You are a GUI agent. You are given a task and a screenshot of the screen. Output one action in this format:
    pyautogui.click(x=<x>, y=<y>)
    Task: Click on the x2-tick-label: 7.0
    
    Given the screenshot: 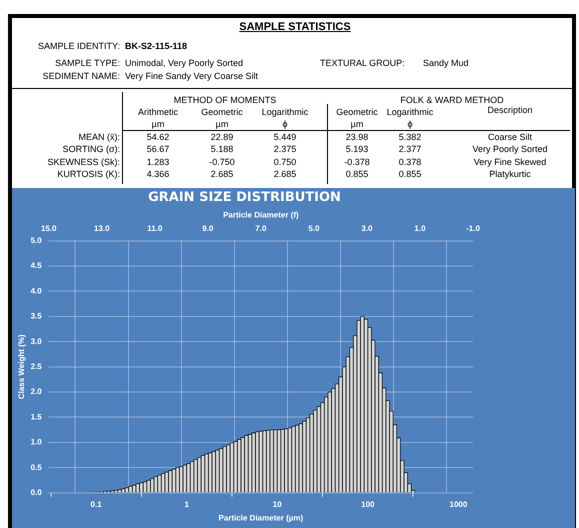 What is the action you would take?
    pyautogui.click(x=261, y=229)
    